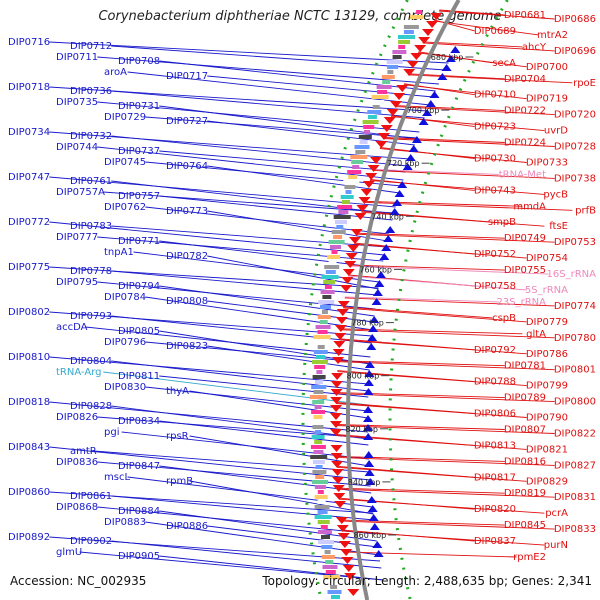  Describe the element at coordinates (525, 430) in the screenshot. I see `gene-label: DIP0807` at that location.